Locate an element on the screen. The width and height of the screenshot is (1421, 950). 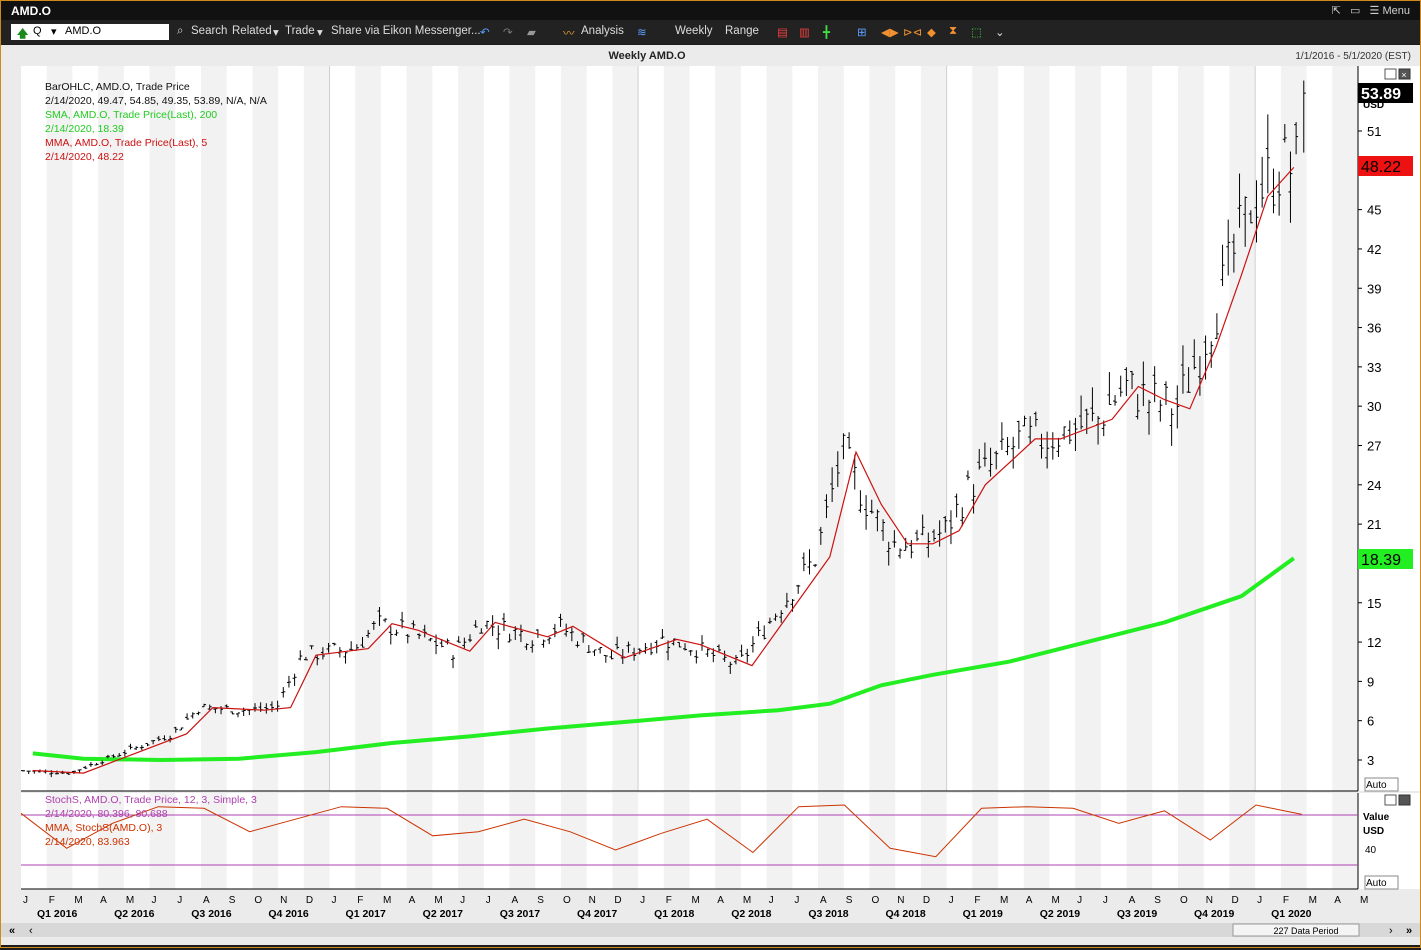
undo-icon: ↶ is located at coordinates (485, 33).